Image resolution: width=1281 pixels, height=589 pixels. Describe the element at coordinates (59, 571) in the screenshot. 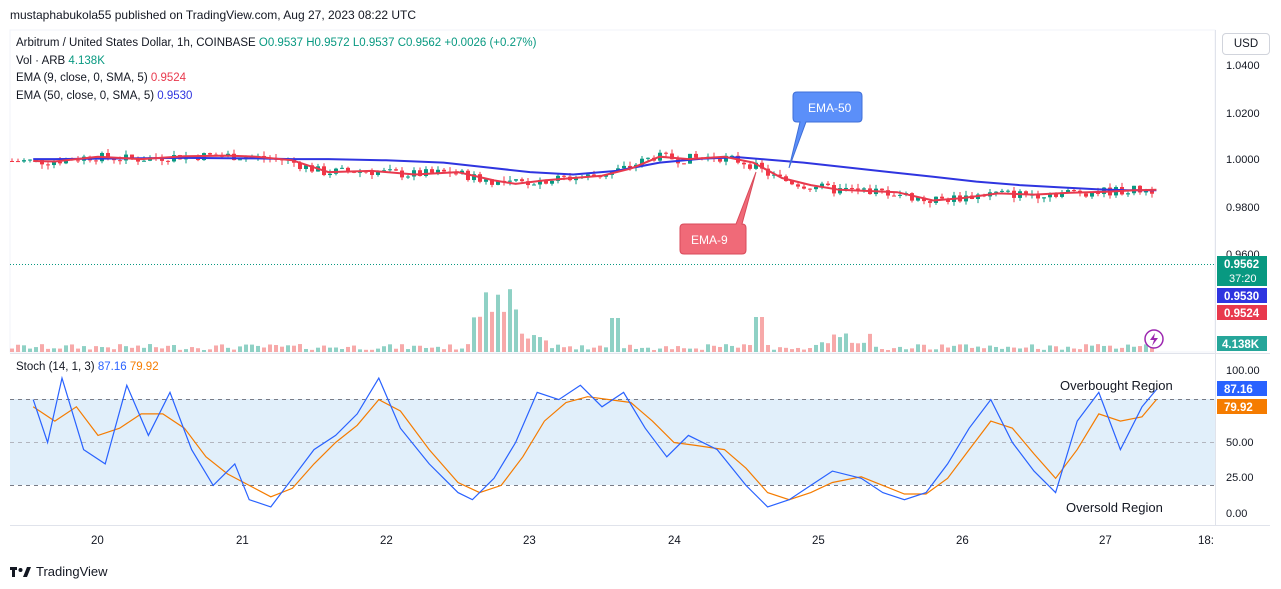

I see `tradingview-footer: TradingView` at that location.